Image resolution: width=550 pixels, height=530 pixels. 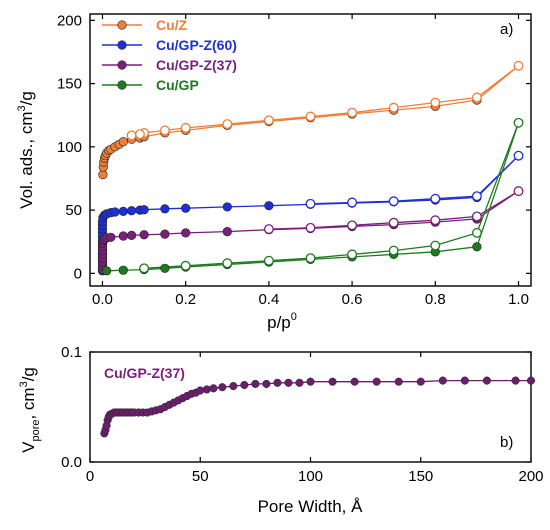 I want to click on x-tick-label-a: 0.0, so click(x=102, y=299).